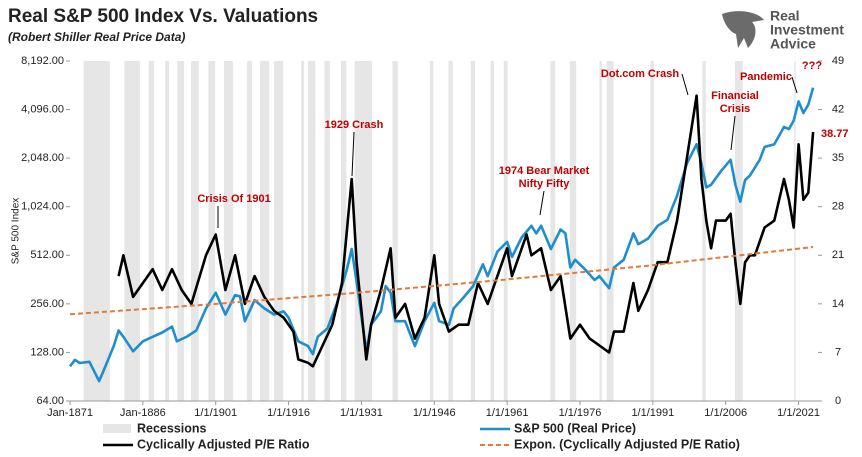  Describe the element at coordinates (627, 444) in the screenshot. I see `legend-label: Expon. (Cyclically Adjusted P/E Ratio)` at that location.